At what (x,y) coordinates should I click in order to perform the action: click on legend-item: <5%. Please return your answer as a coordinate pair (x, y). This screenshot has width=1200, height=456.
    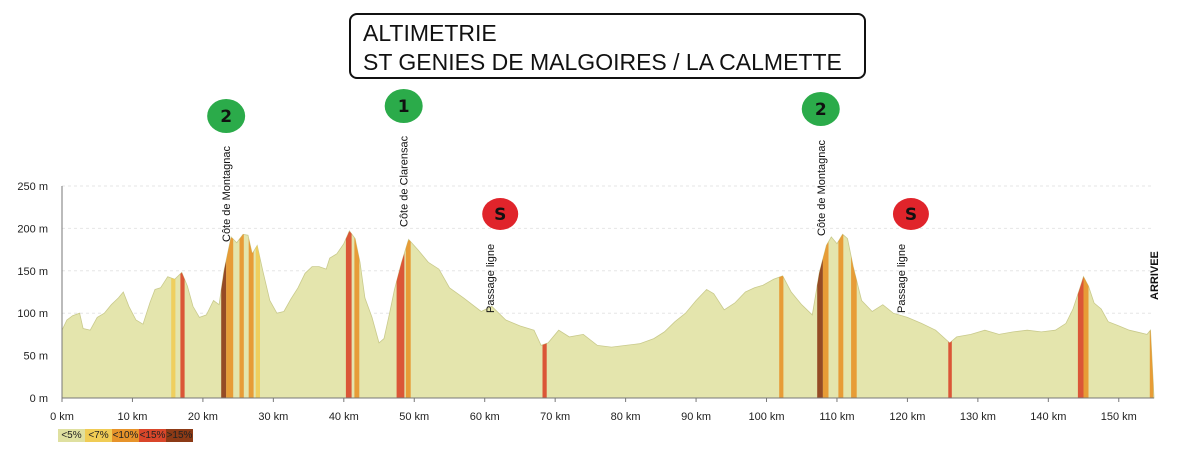
    Looking at the image, I should click on (71, 435).